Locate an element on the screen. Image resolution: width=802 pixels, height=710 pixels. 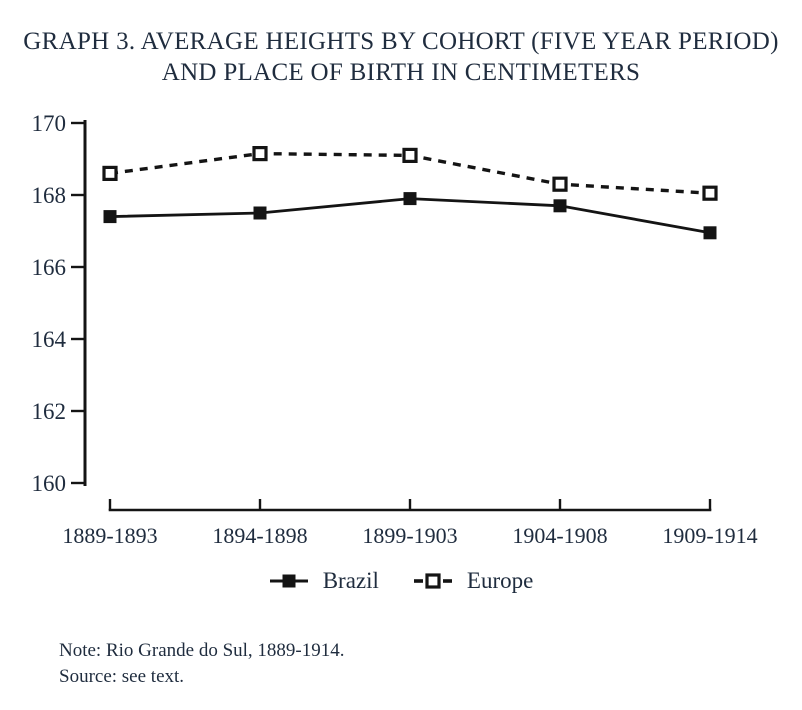
x-tick-label: 1899-1903 is located at coordinates (409, 535).